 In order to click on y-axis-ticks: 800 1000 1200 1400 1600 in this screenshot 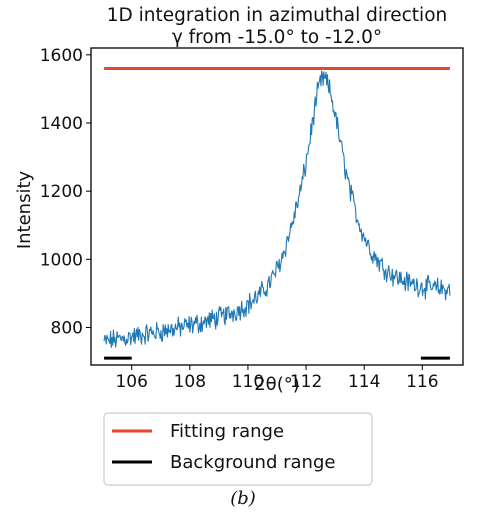, I will do `click(65, 192)`.